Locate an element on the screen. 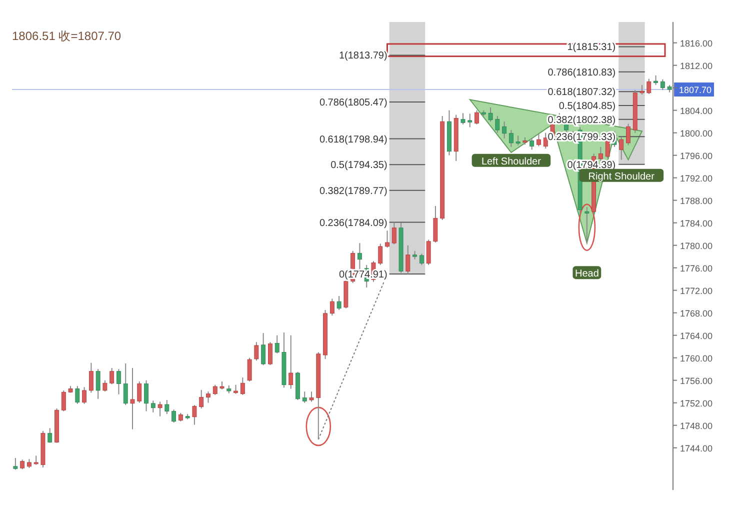 The width and height of the screenshot is (731, 510). ref-line-label: 0.236(1784.09) is located at coordinates (353, 223).